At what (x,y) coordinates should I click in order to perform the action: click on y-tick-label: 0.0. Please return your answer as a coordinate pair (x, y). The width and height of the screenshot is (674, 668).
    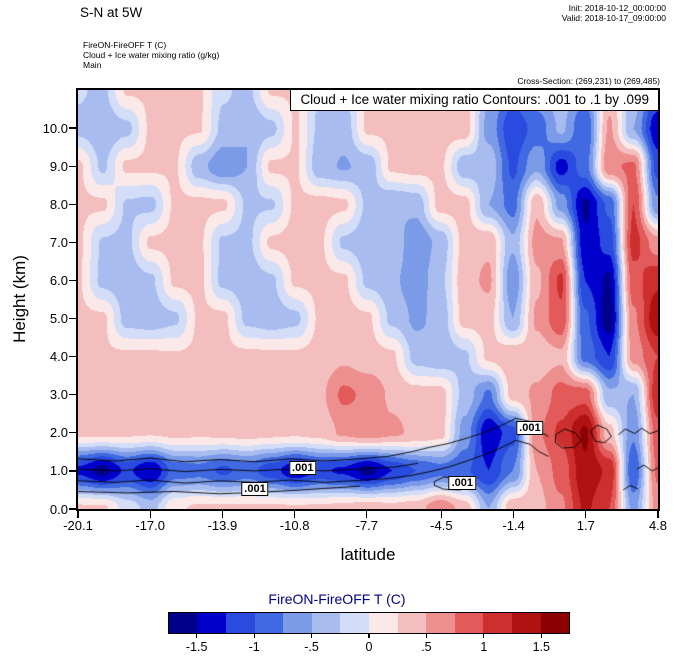
    Looking at the image, I should click on (58, 509).